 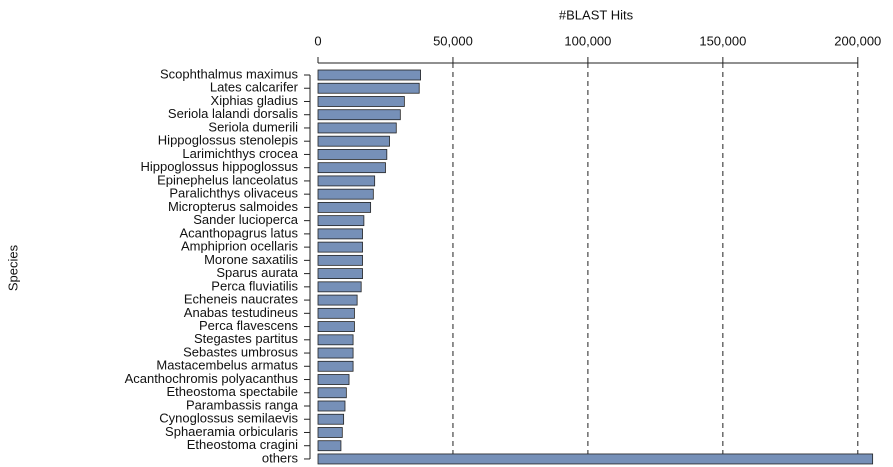 What do you see at coordinates (857, 40) in the screenshot?
I see `x-tick-label: 200,000` at bounding box center [857, 40].